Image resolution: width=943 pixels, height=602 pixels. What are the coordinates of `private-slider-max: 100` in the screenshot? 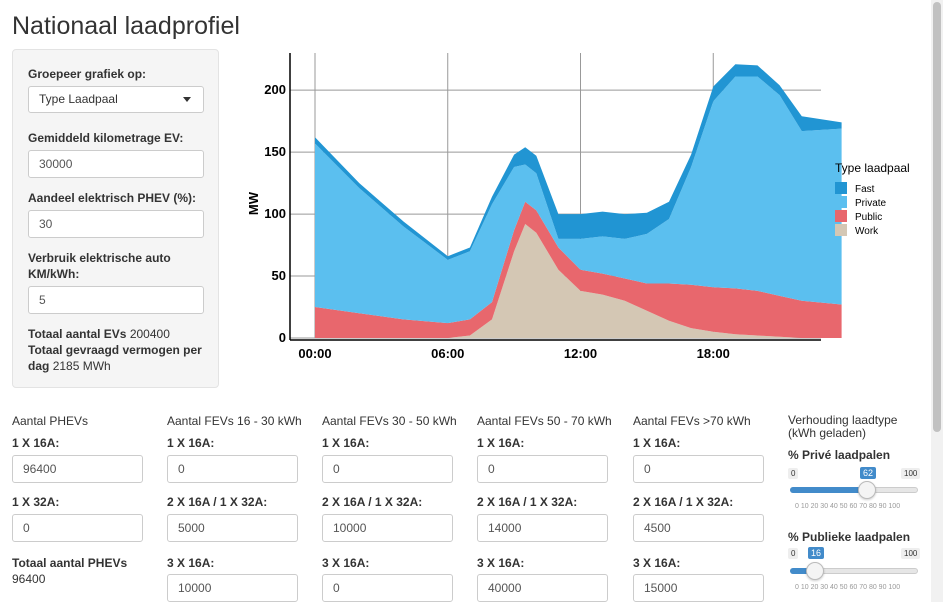 It's located at (911, 473).